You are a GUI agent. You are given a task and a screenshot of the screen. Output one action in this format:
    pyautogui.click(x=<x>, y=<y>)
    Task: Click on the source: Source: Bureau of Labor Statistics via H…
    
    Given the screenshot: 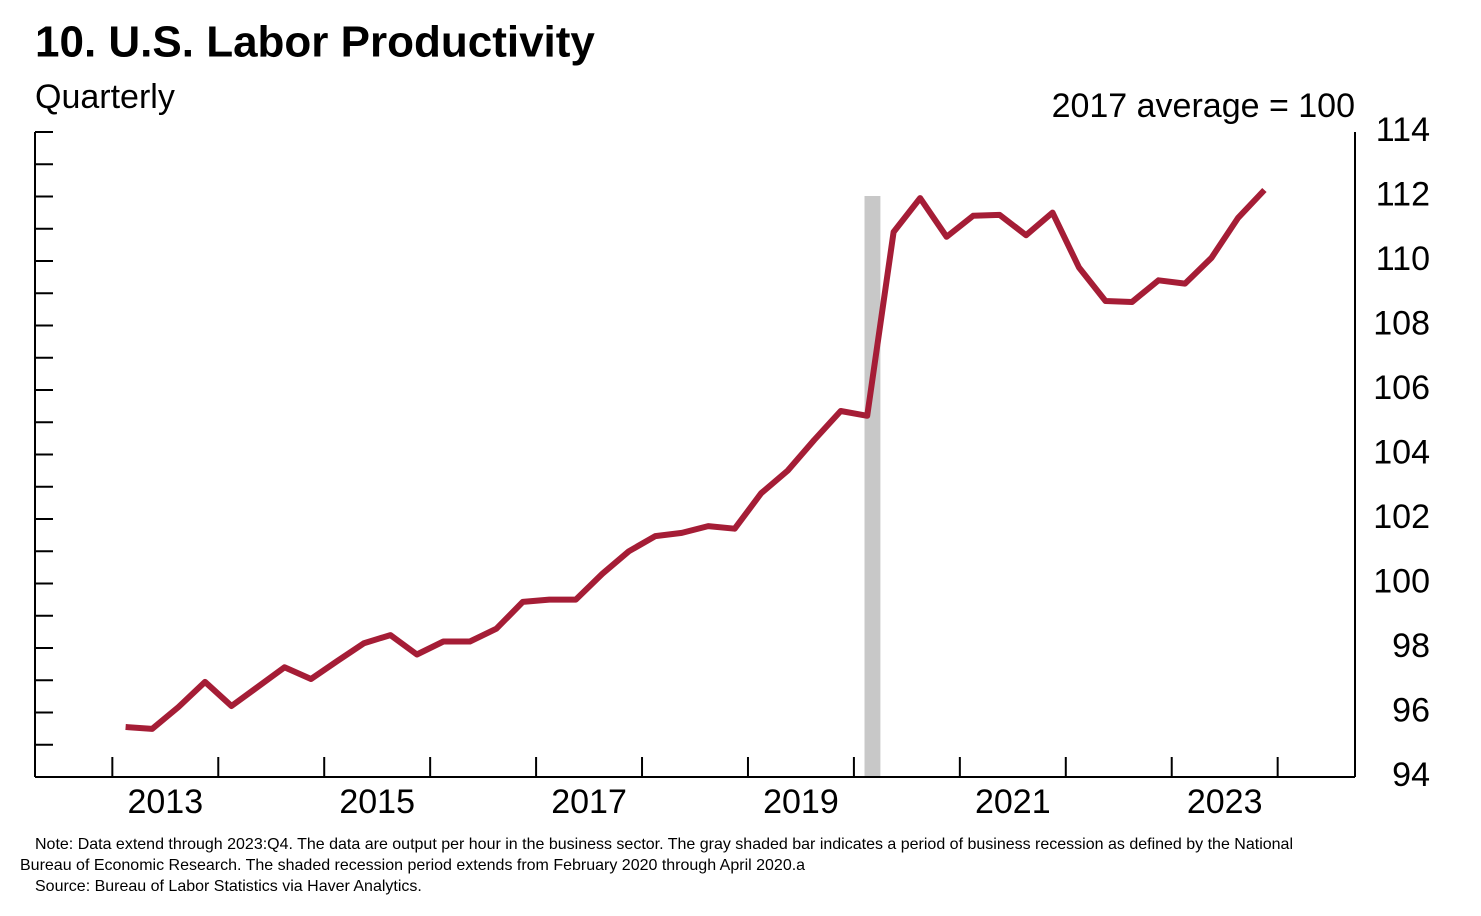 What is the action you would take?
    pyautogui.click(x=228, y=886)
    